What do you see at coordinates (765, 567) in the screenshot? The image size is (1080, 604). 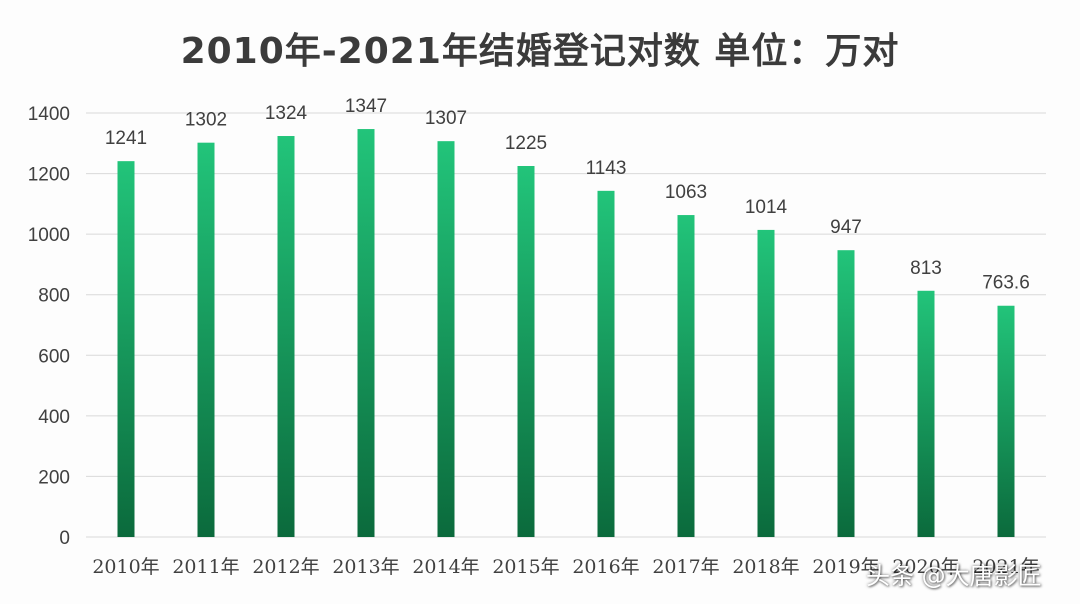 I see `x-tick-label: 2018年` at bounding box center [765, 567].